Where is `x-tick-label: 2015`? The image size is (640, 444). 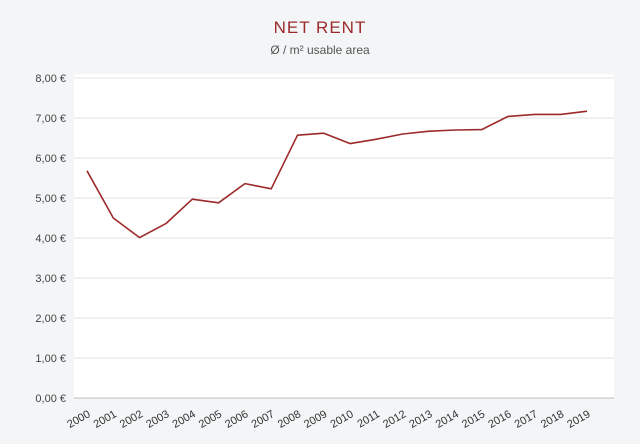
x-tick-label: 2015 is located at coordinates (473, 419).